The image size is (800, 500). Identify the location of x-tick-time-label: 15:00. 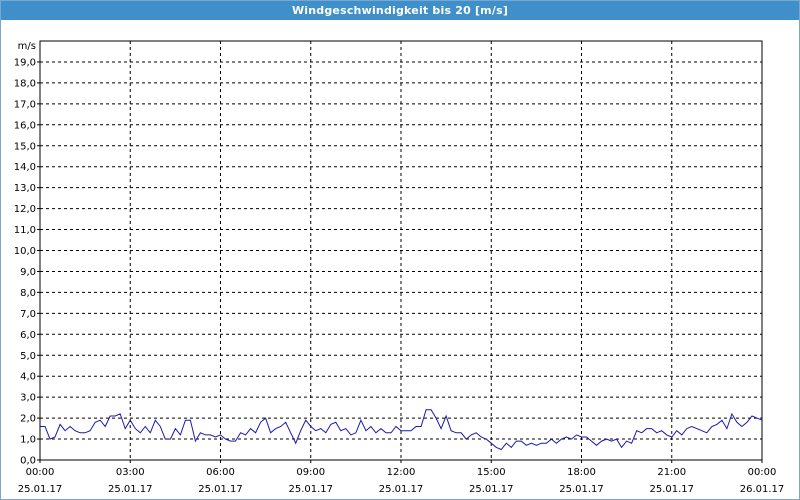
(491, 472).